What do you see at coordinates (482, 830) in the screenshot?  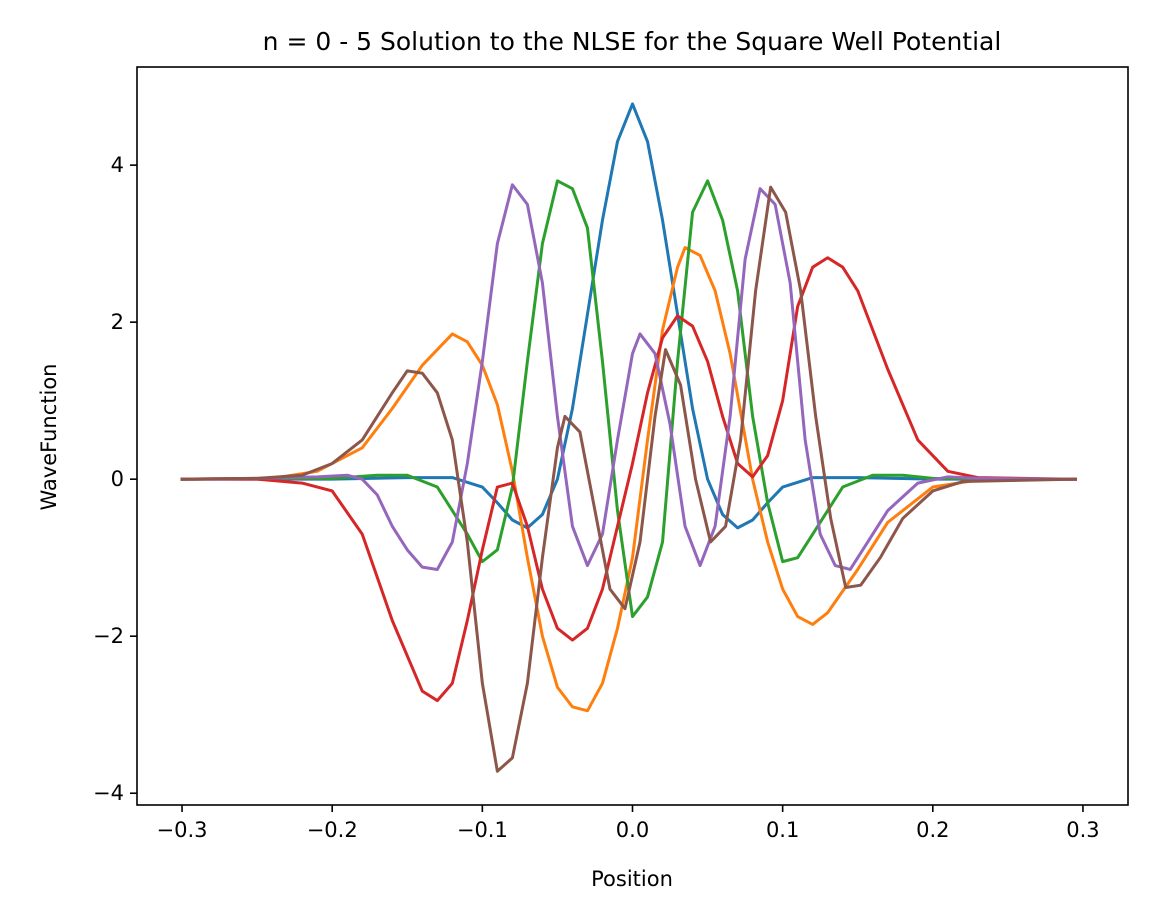 I see `x-tick-label: −0.1` at bounding box center [482, 830].